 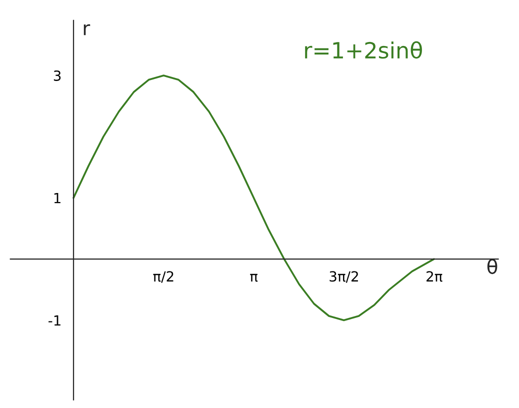 What do you see at coordinates (344, 277) in the screenshot?
I see `x-tick-label: 3π/2` at bounding box center [344, 277].